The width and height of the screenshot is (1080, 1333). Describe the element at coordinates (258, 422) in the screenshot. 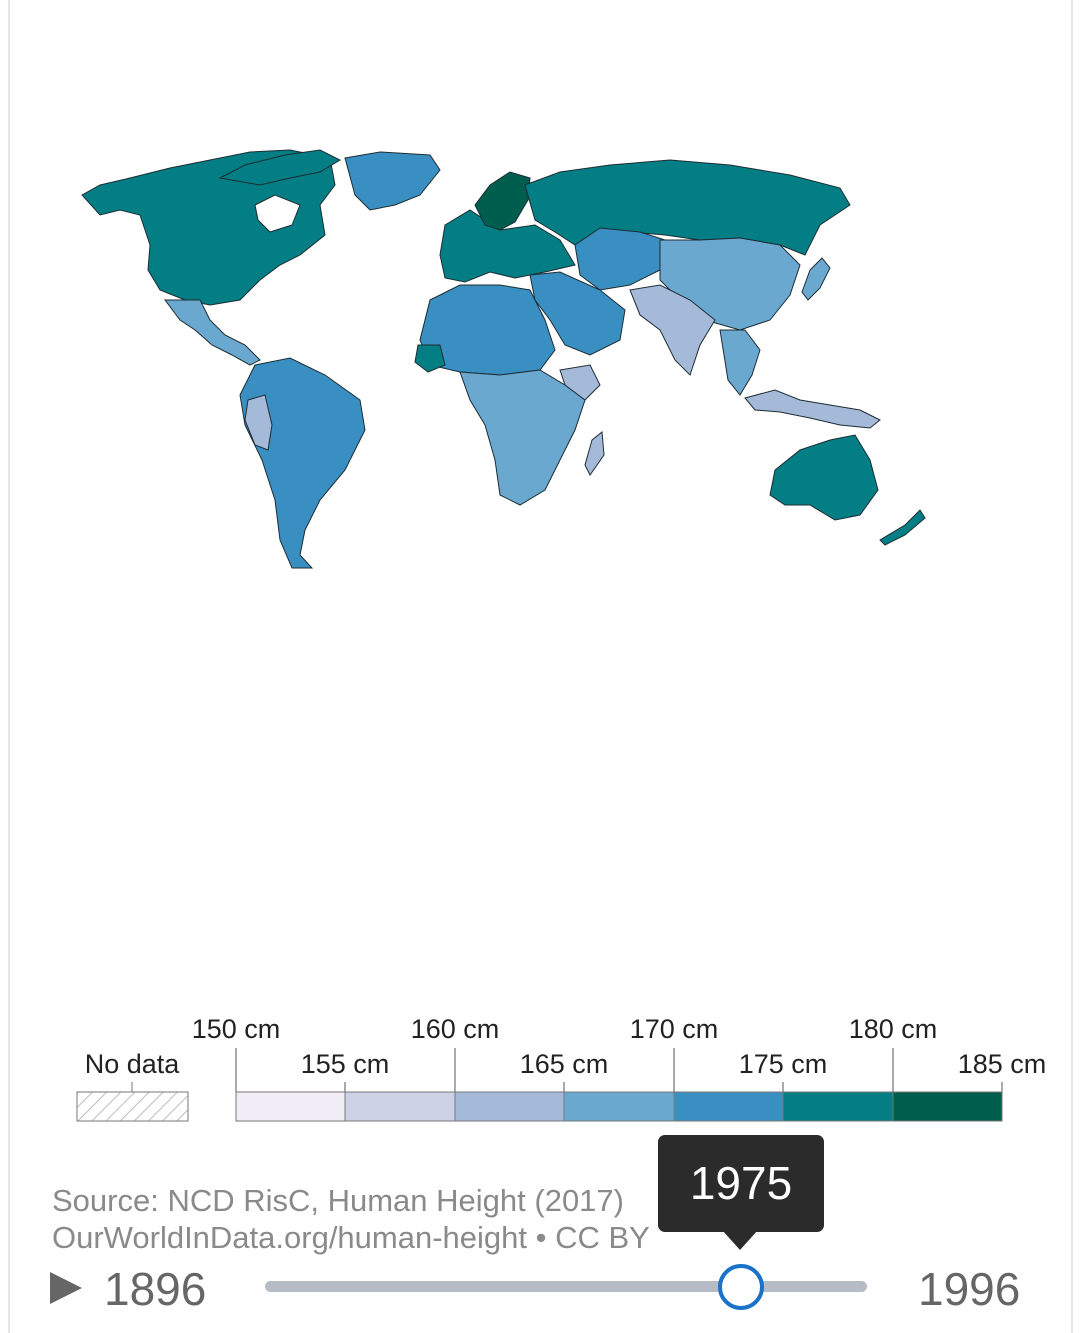

I see `region-andes` at that location.